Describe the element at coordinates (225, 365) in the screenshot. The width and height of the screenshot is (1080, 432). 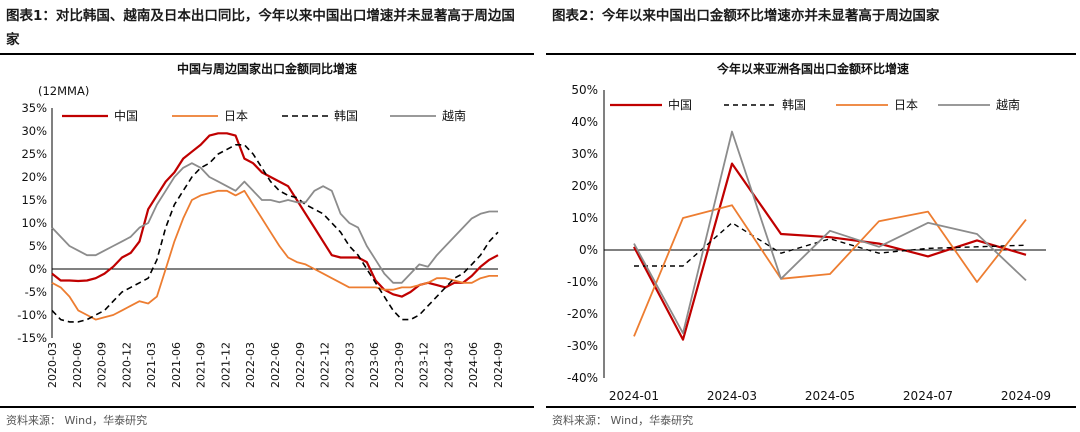
I see `x-tick-label: 2021-12` at that location.